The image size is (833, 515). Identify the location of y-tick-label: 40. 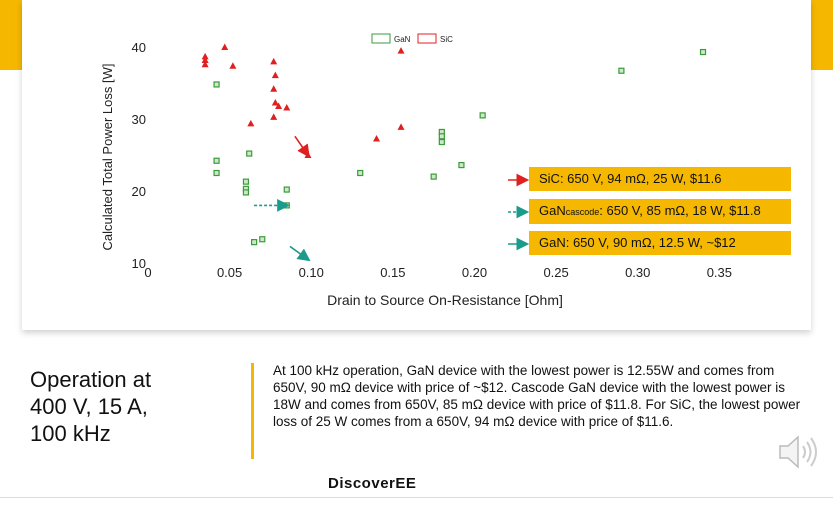
(139, 47).